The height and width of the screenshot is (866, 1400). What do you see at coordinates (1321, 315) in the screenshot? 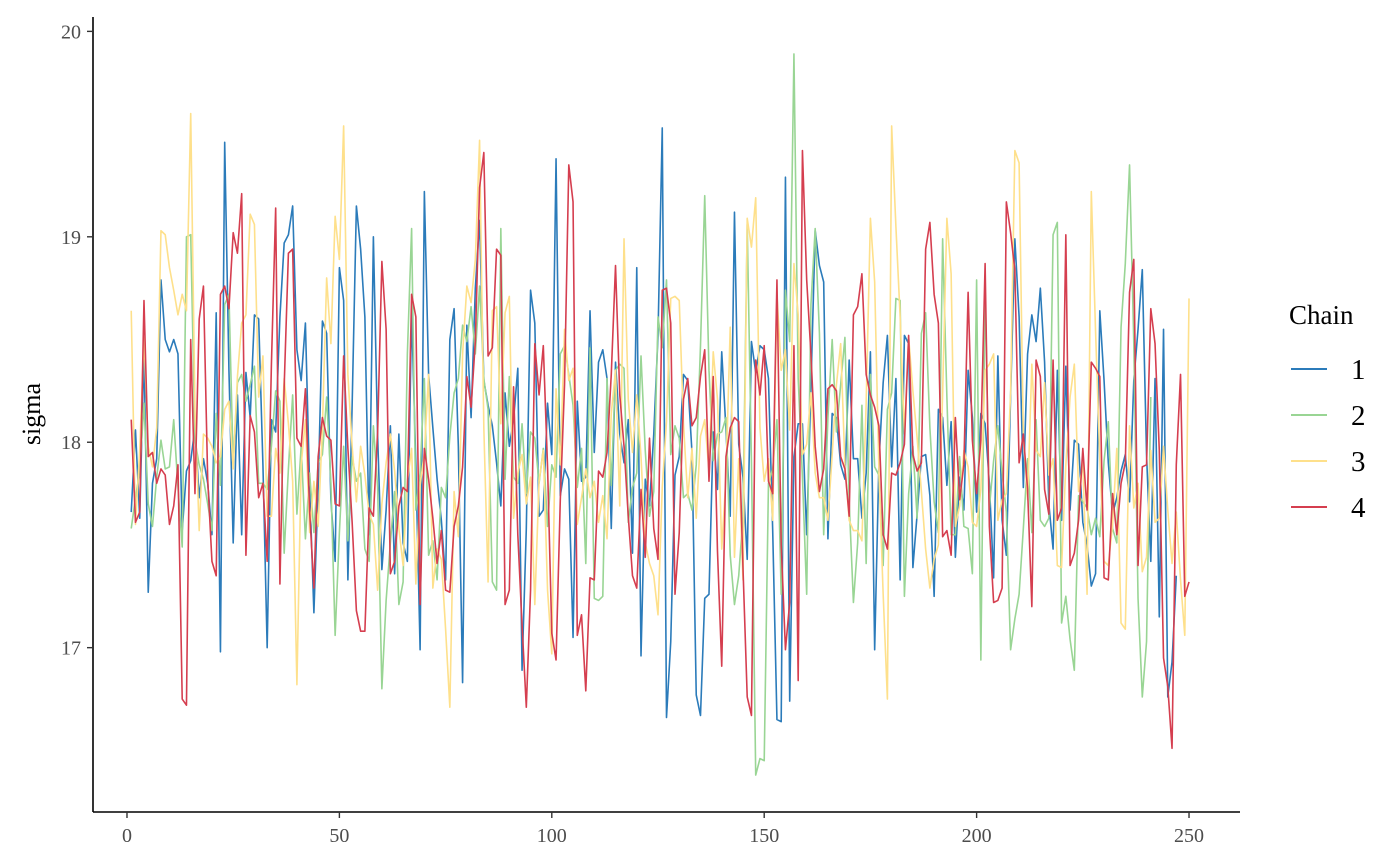
I see `legend-title: Chain` at bounding box center [1321, 315].